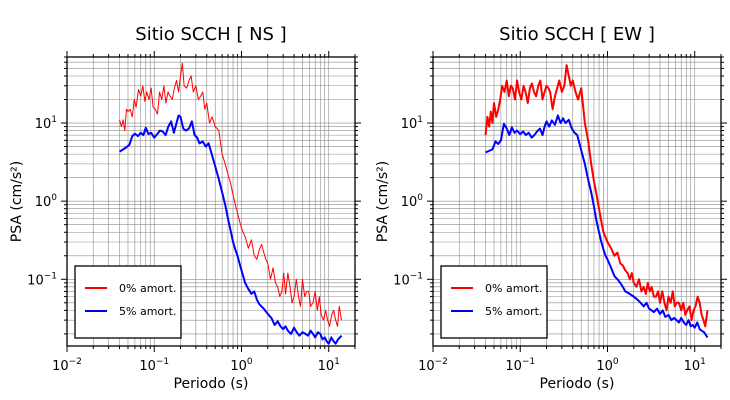 This screenshot has width=730, height=400. Describe the element at coordinates (577, 34) in the screenshot. I see `chart-title: Sitio SCCH [ EW ]` at that location.